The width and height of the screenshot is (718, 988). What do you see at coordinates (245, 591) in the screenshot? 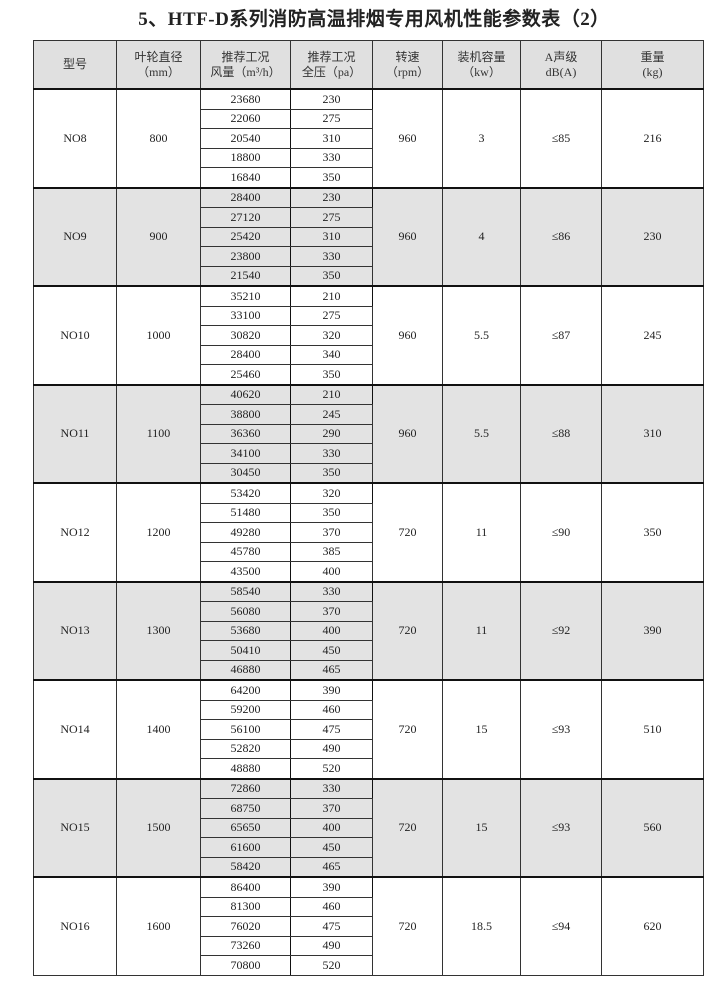
I see `airflow-cell: 58540` at bounding box center [245, 591].